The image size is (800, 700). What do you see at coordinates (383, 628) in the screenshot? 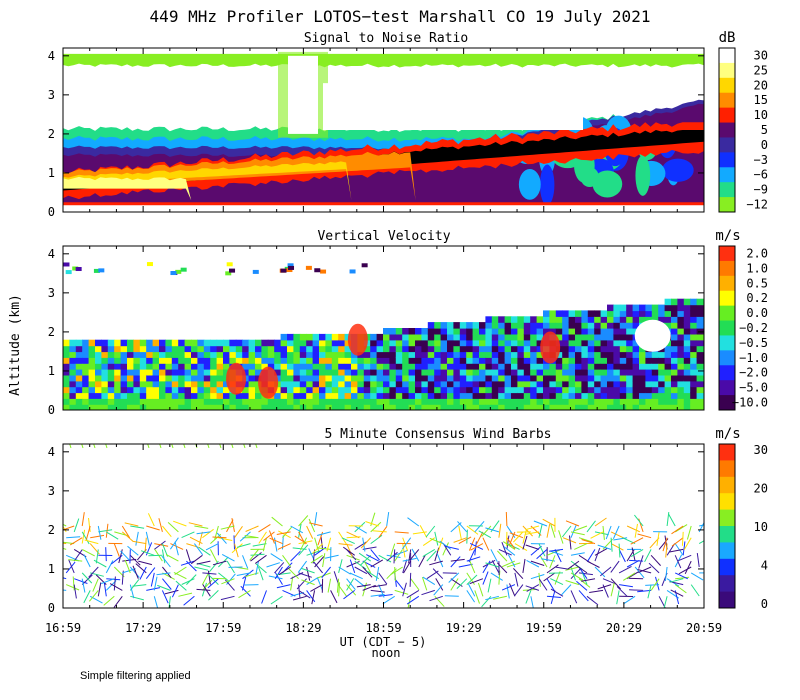
I see `x-tick-label: 18:59` at bounding box center [383, 628].